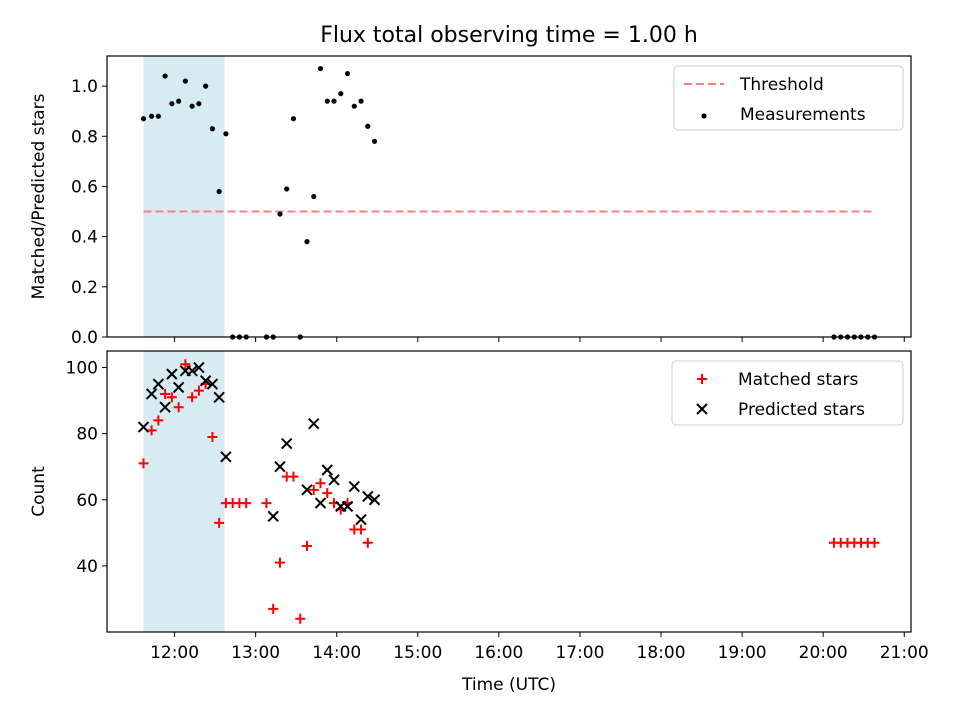 The image size is (960, 720). I want to click on legend: Threshold Measurements, so click(788, 98).